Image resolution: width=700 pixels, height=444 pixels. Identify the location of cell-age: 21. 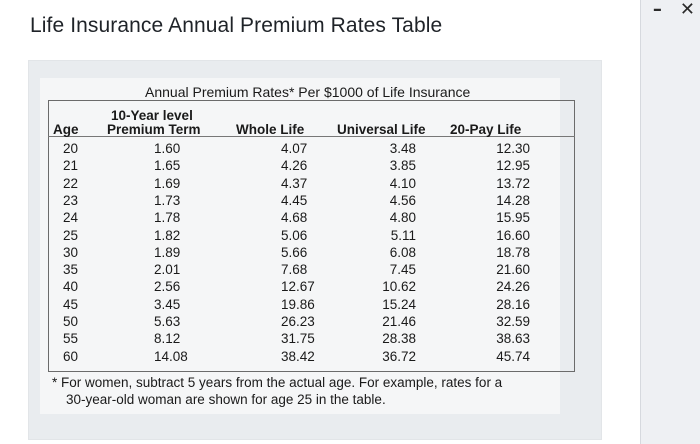
(71, 165).